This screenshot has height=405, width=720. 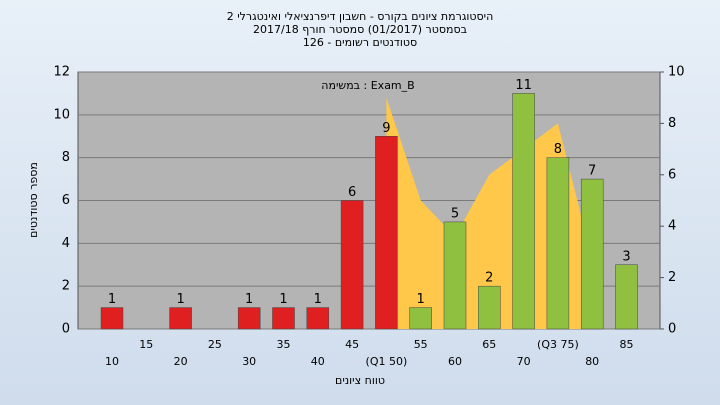 I want to click on y-axis-label: מספר סטודנטים, so click(x=33, y=200).